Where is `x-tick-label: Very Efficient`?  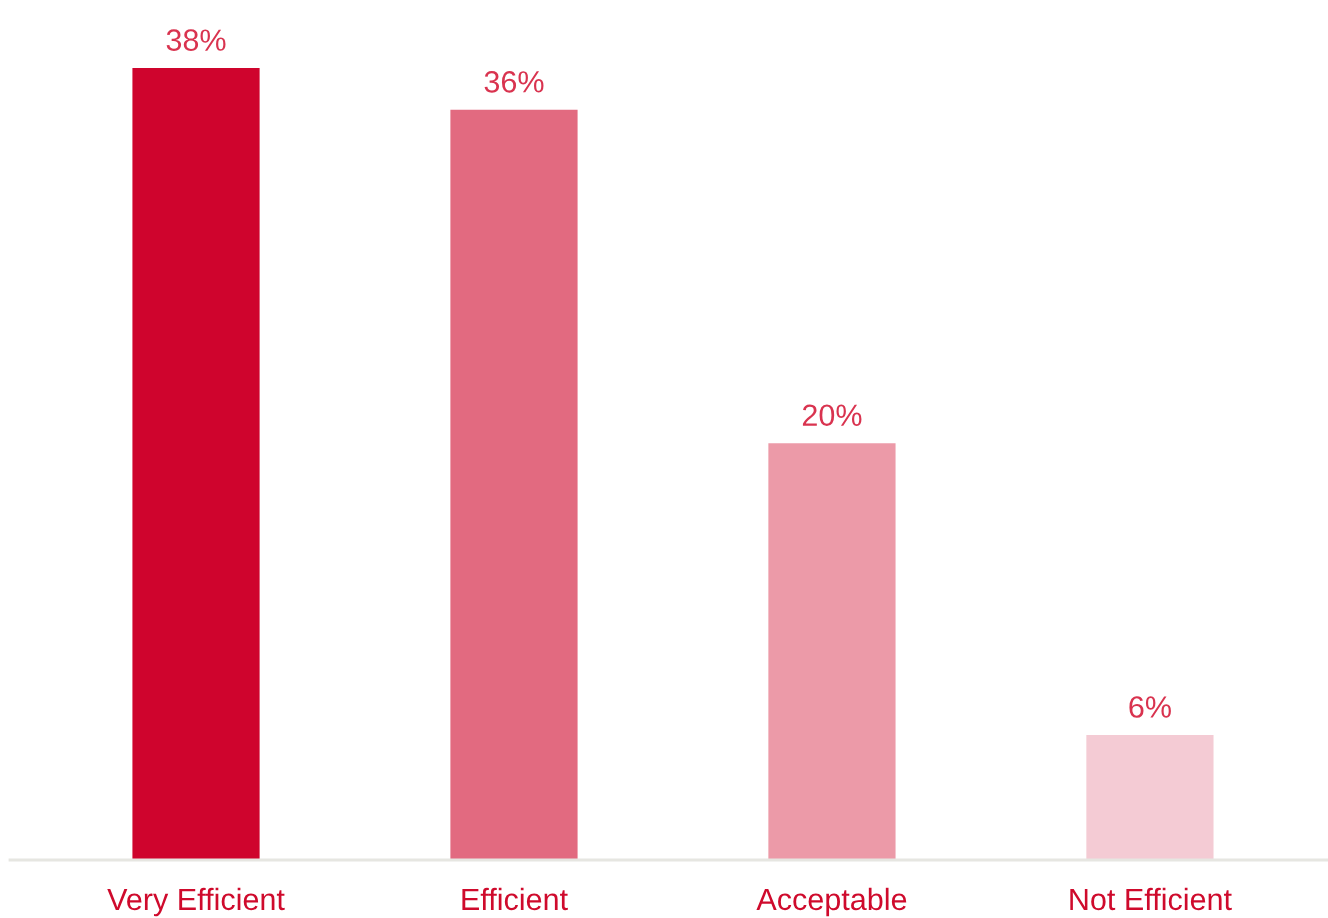
x-tick-label: Very Efficient is located at coordinates (196, 902).